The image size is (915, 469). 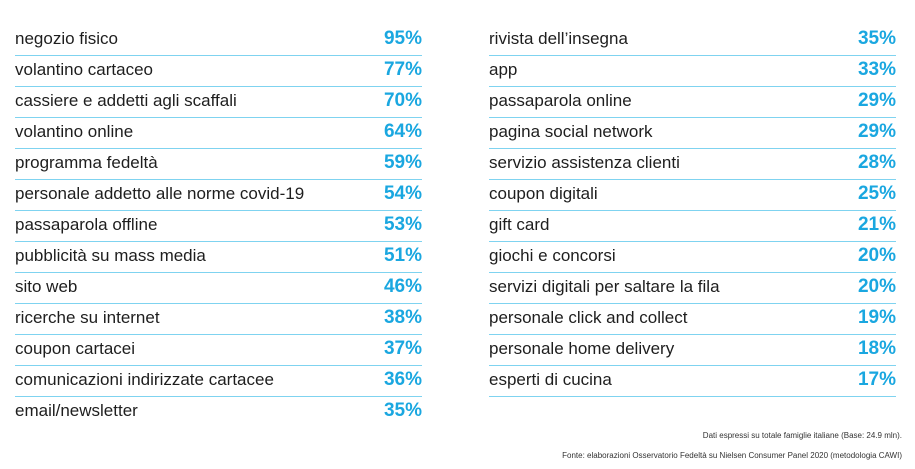 What do you see at coordinates (86, 224) in the screenshot?
I see `row-label: passaparola offline` at bounding box center [86, 224].